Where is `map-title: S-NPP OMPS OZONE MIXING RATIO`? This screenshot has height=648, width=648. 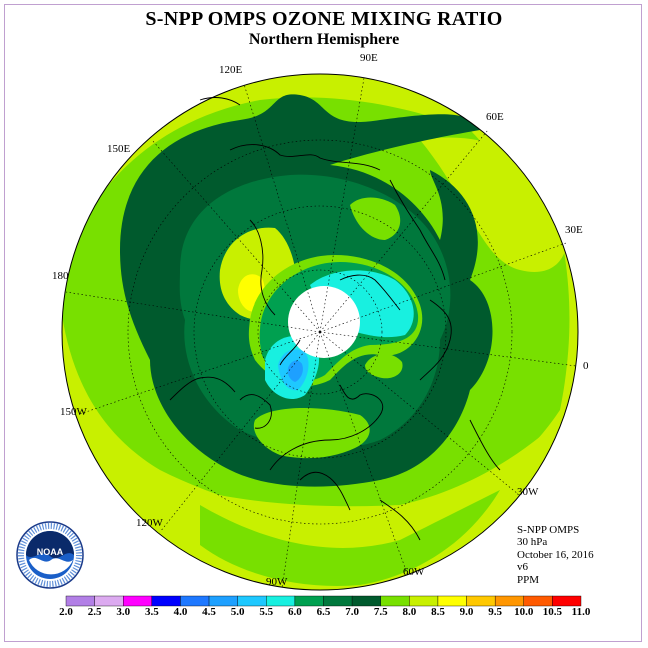
map-title: S-NPP OMPS OZONE MIXING RATIO is located at coordinates (324, 19).